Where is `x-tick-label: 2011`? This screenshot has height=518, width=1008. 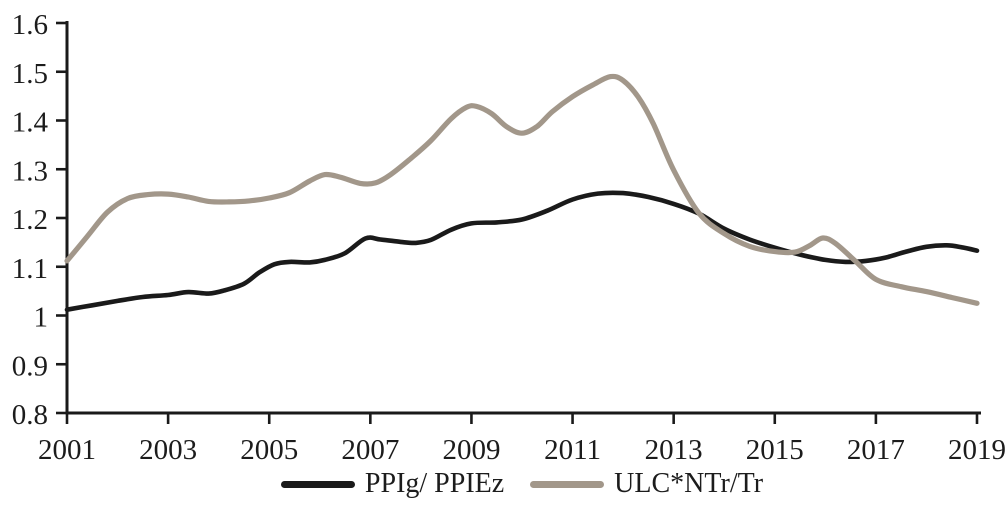
x-tick-label: 2011 is located at coordinates (572, 450).